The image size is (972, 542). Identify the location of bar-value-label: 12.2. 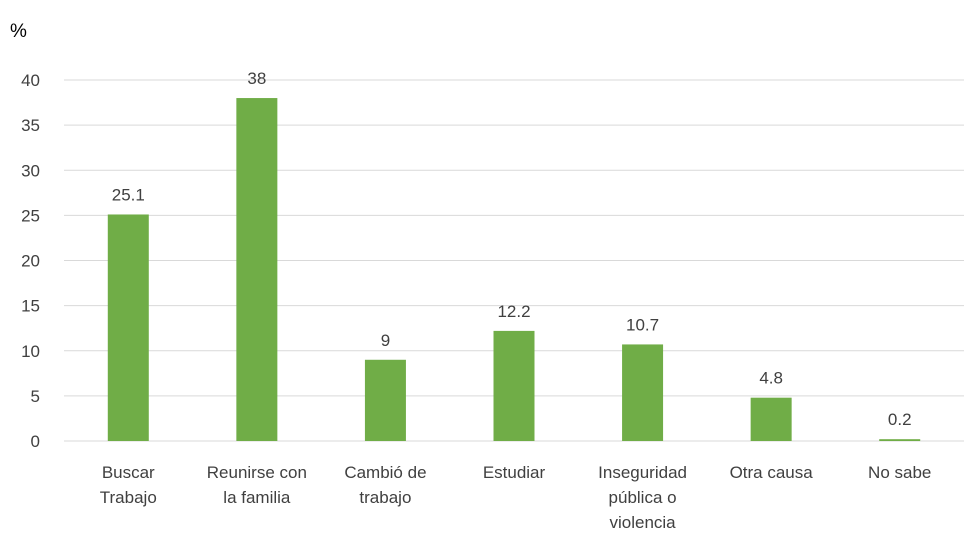
(513, 311).